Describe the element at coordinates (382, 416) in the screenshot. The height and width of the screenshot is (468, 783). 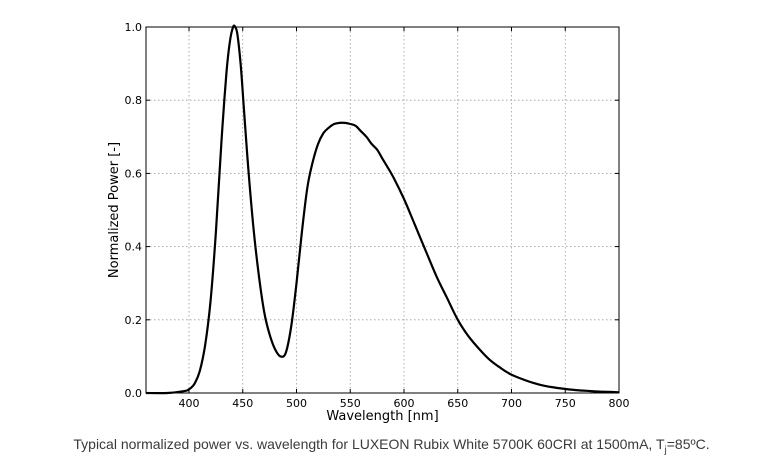
I see `x-axis-label: Wavelength [nm]` at that location.